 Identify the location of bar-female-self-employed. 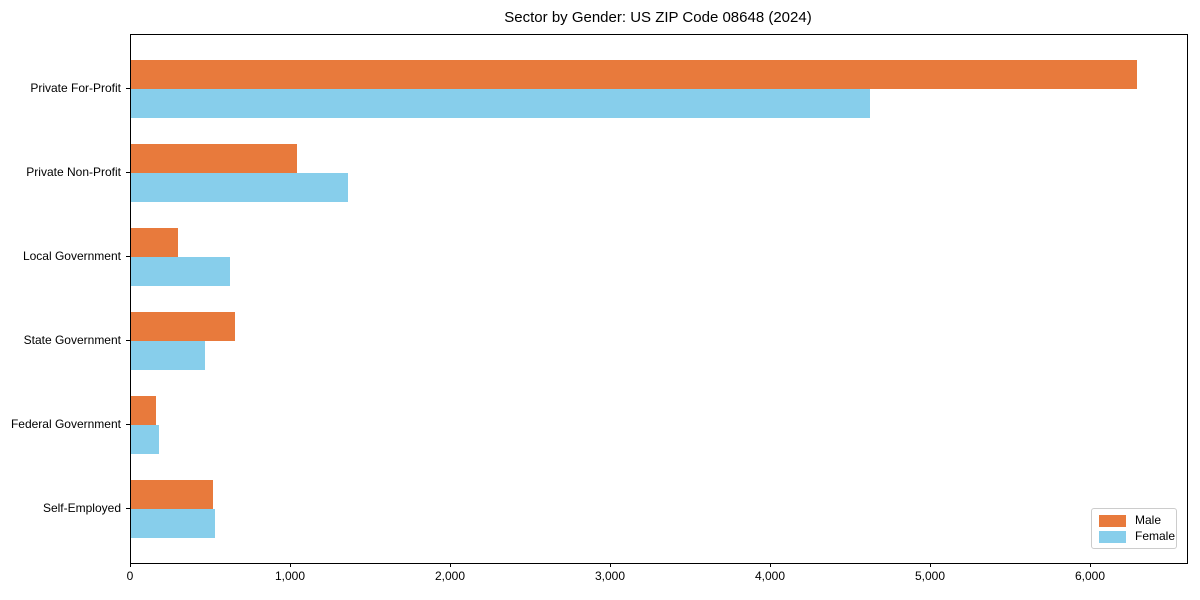
(173, 523).